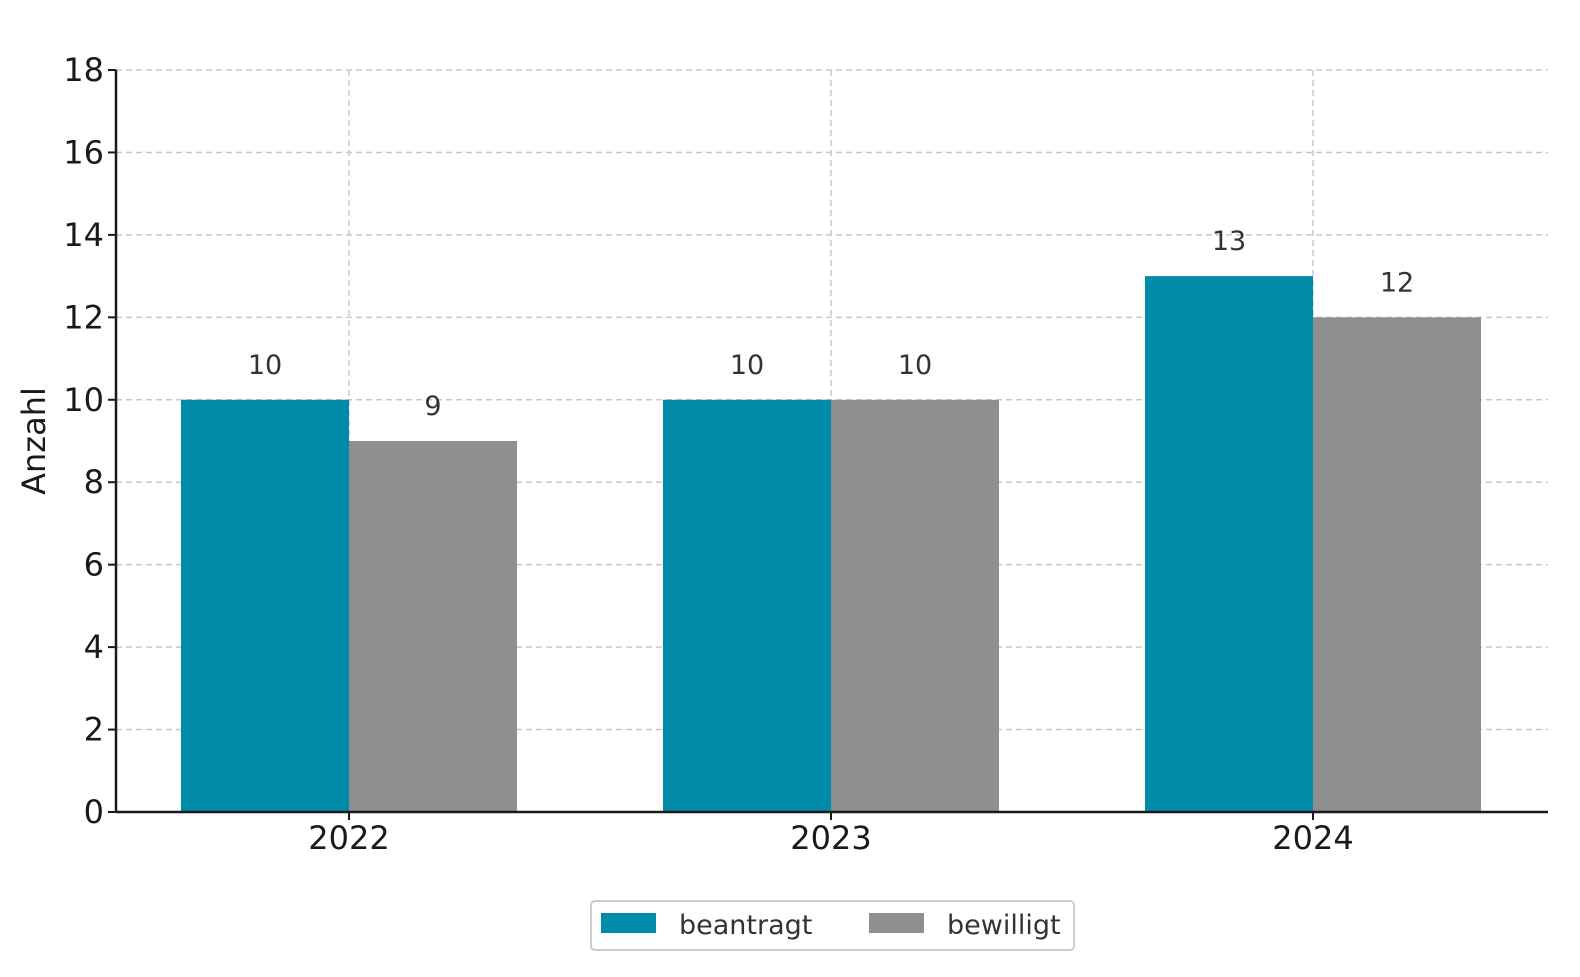 This screenshot has height=977, width=1580. I want to click on legend-box, so click(832, 925).